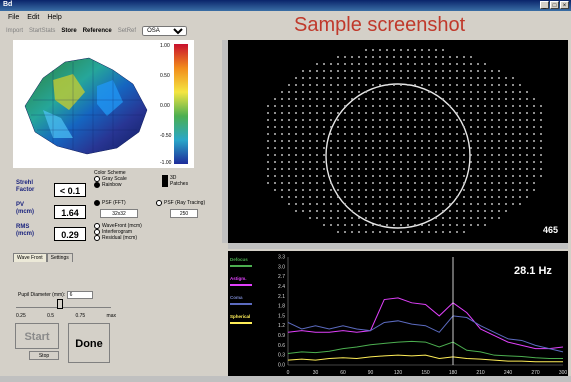 This screenshot has width=571, height=382. I want to click on vertical-scrollbar, so click(225, 141).